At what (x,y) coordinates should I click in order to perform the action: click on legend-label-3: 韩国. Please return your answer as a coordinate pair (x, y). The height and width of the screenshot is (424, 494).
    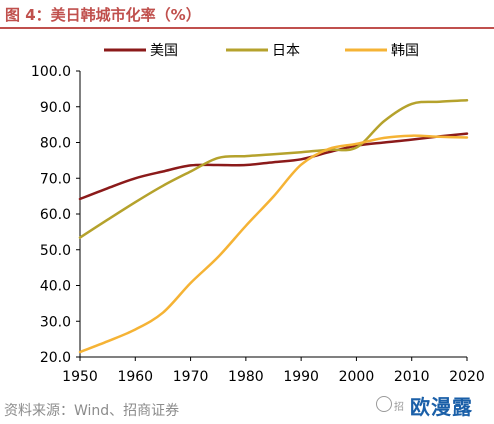
    Looking at the image, I should click on (405, 51).